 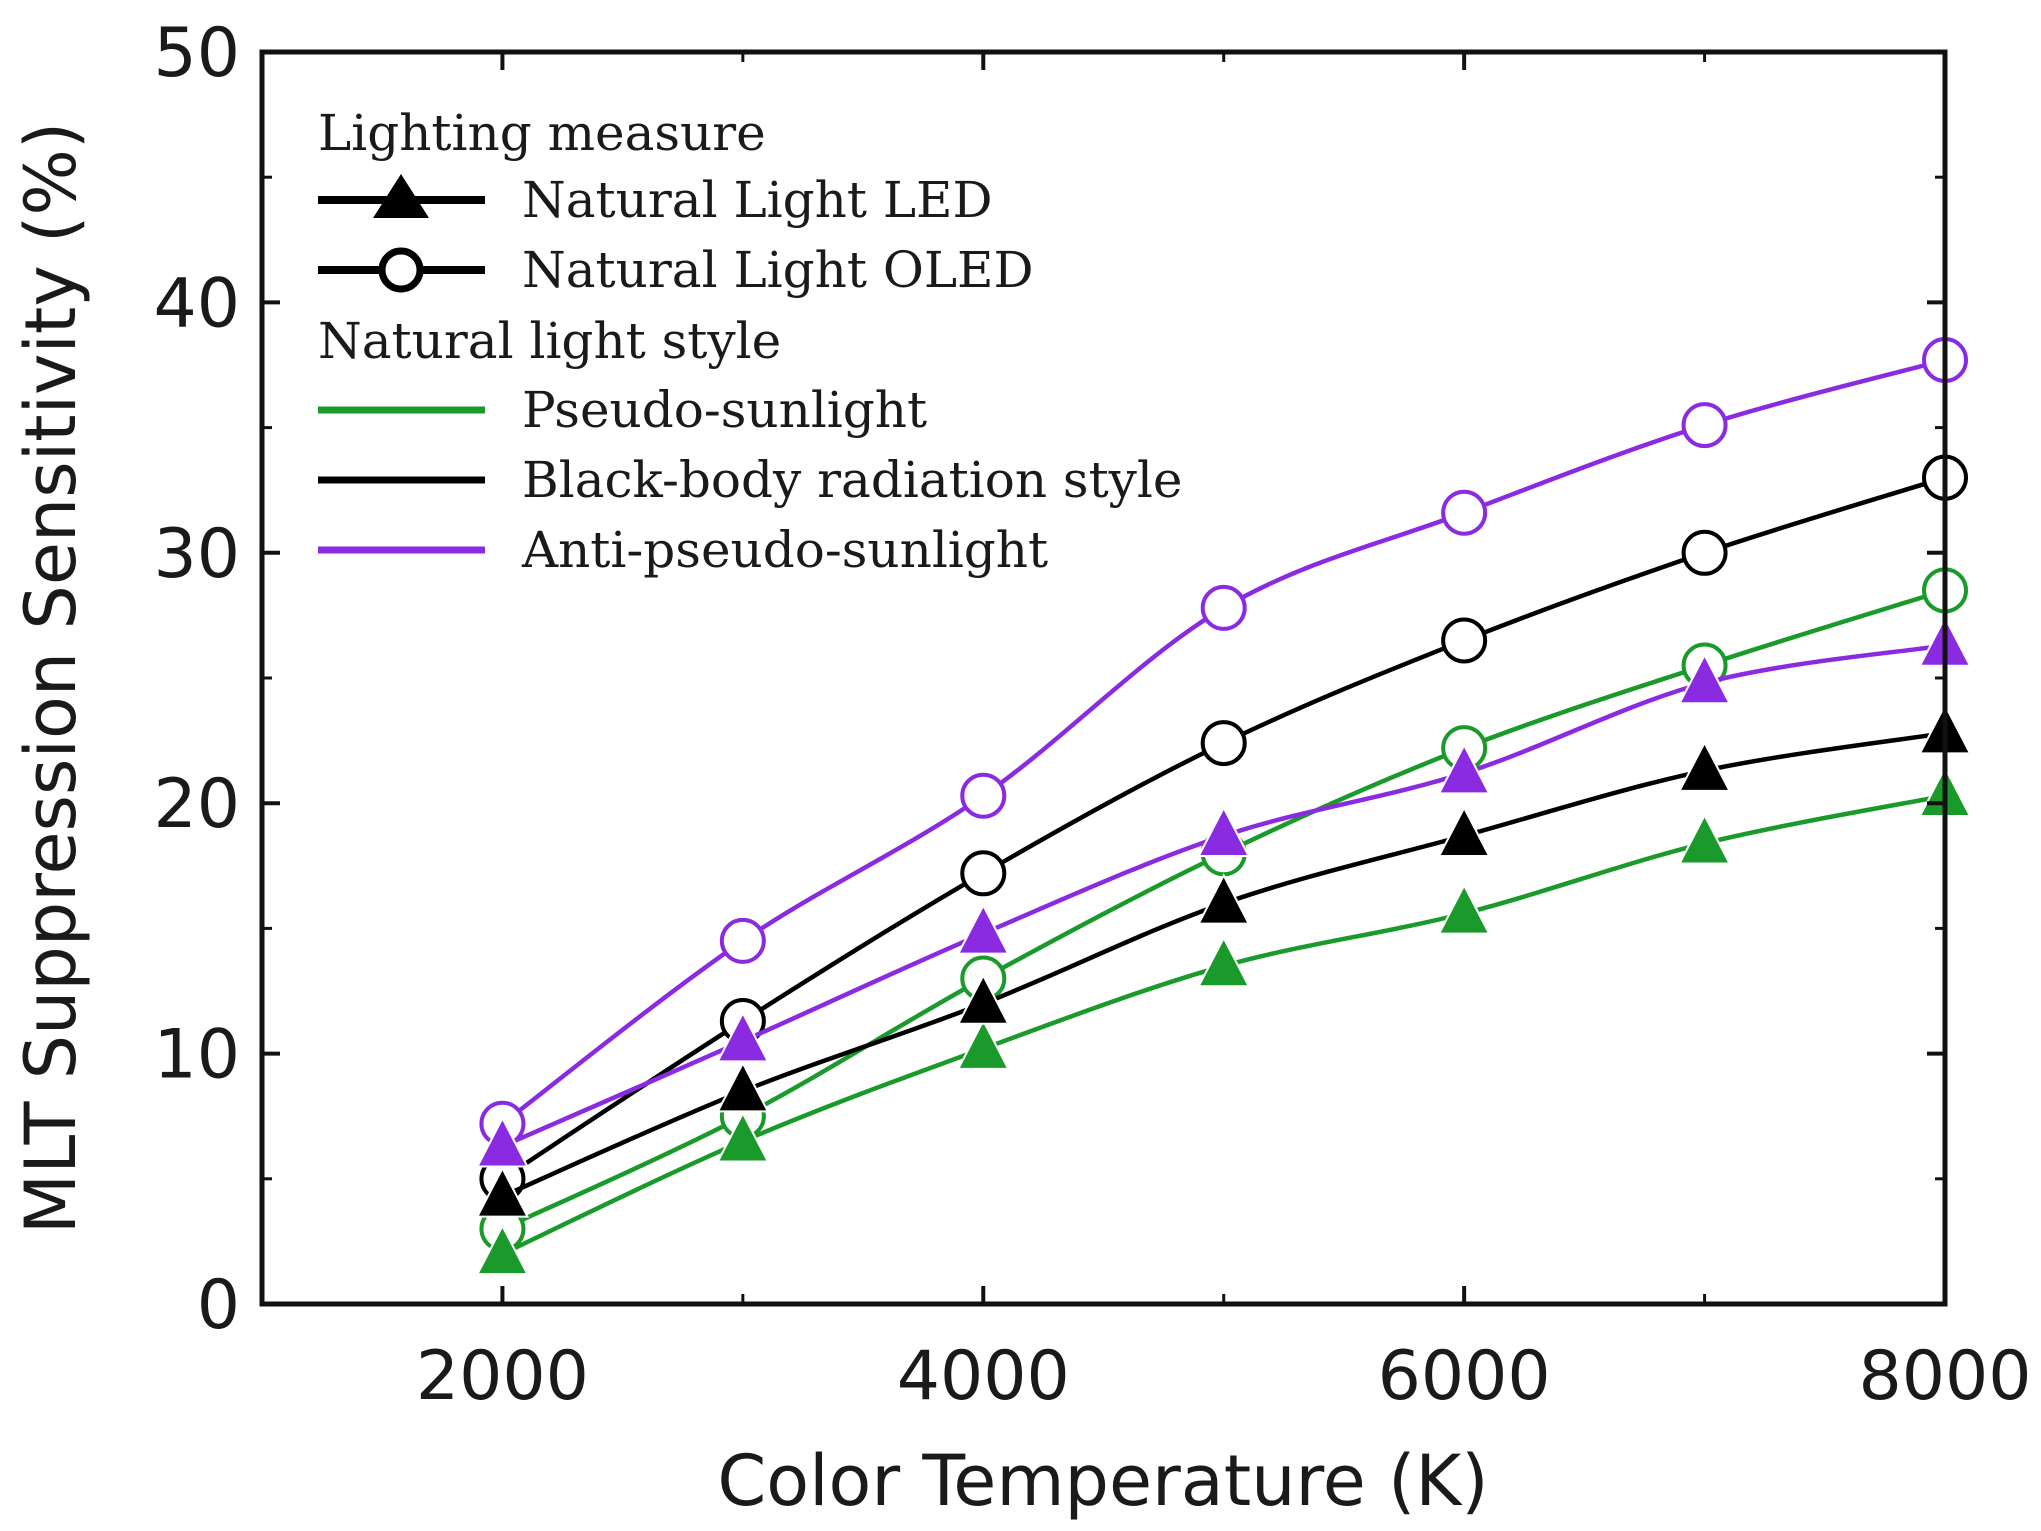 I want to click on legend-label-led: Natural Light LED, so click(x=757, y=200).